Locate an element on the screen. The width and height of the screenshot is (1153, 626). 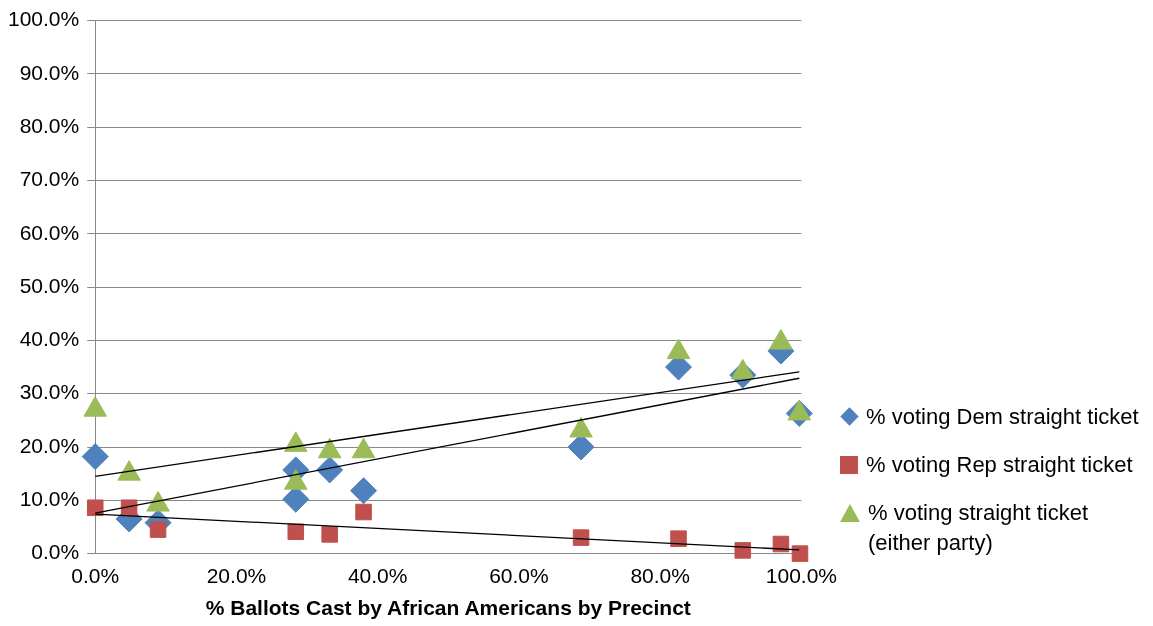
y-tick-label: 60.0% is located at coordinates (49, 232).